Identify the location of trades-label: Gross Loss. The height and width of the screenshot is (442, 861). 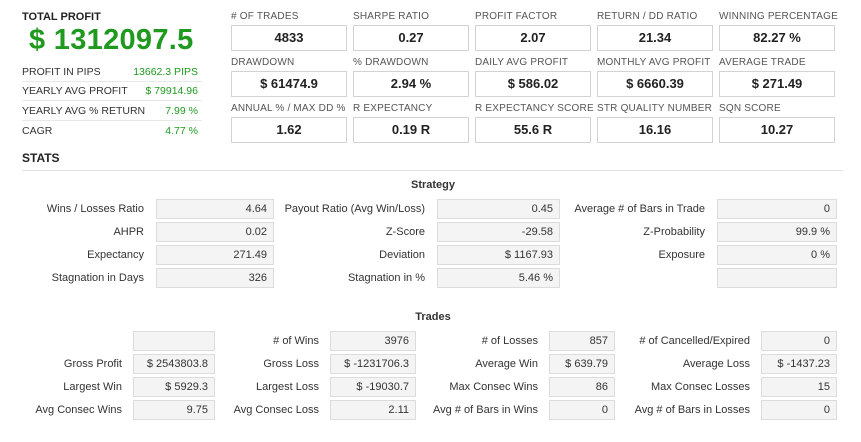
(291, 364).